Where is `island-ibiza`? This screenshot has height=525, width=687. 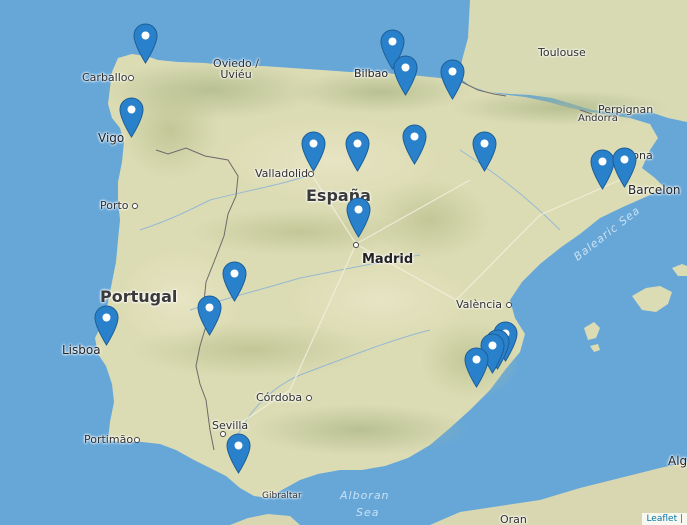
island-ibiza is located at coordinates (592, 331).